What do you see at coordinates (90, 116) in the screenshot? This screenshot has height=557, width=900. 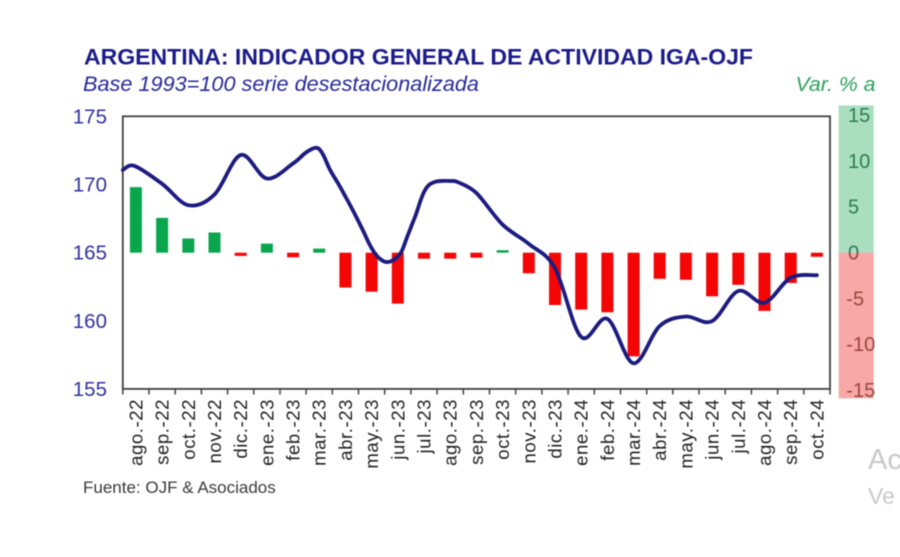 I see `svg-text: 175` at bounding box center [90, 116].